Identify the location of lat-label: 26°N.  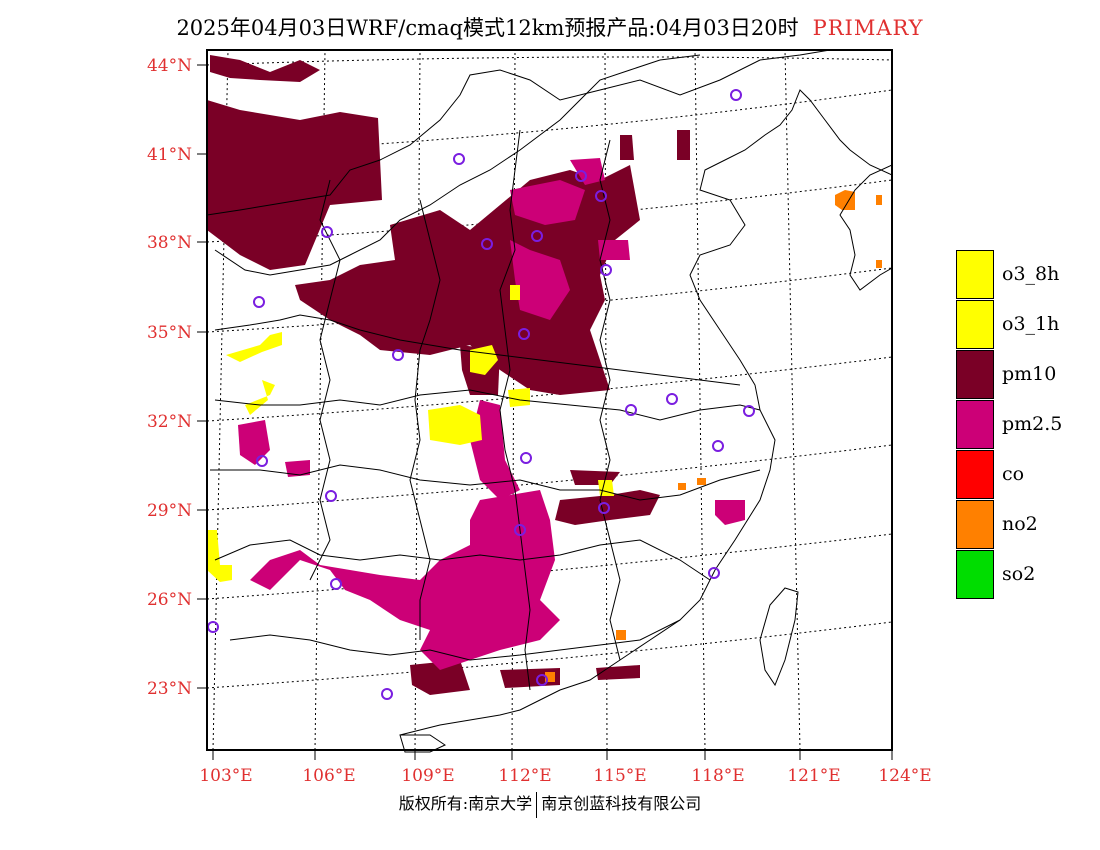
(169, 600).